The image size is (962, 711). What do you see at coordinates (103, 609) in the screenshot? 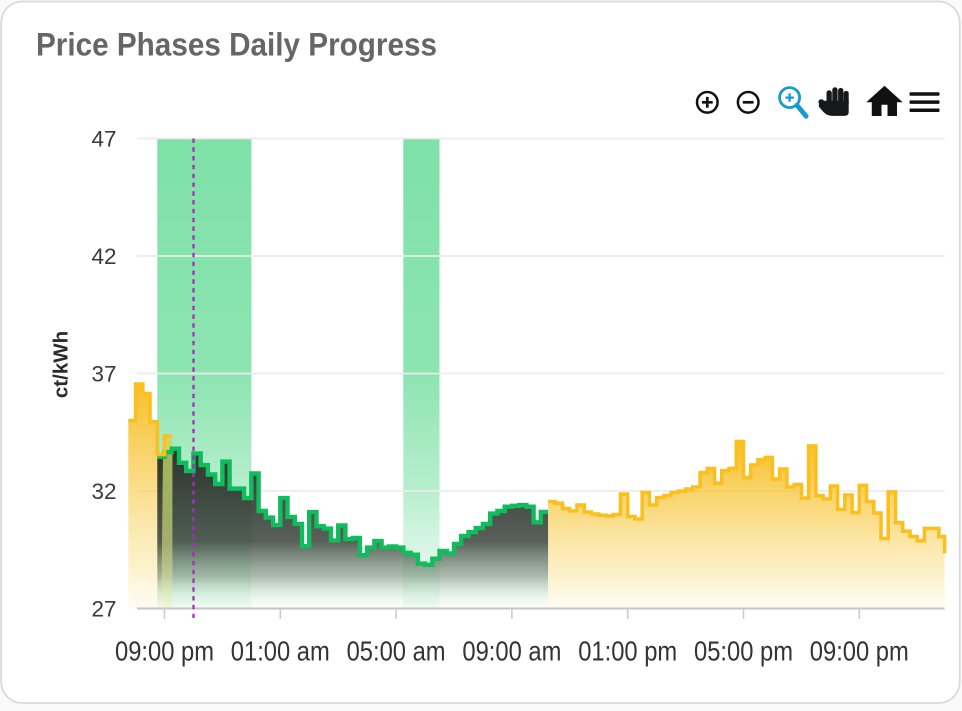
I see `svg-text: 27` at bounding box center [103, 609].